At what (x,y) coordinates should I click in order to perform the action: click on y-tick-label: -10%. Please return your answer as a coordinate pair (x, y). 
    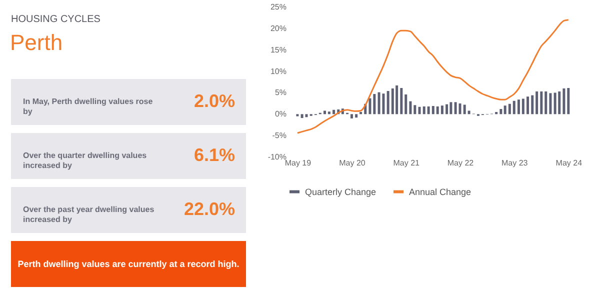
    Looking at the image, I should click on (277, 157).